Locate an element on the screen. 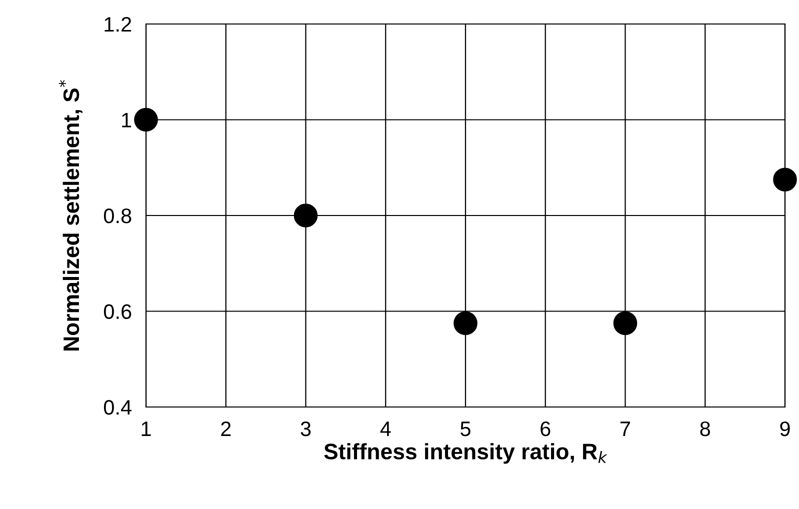 This screenshot has height=509, width=799. y-tick-label: 0.4 is located at coordinates (118, 407).